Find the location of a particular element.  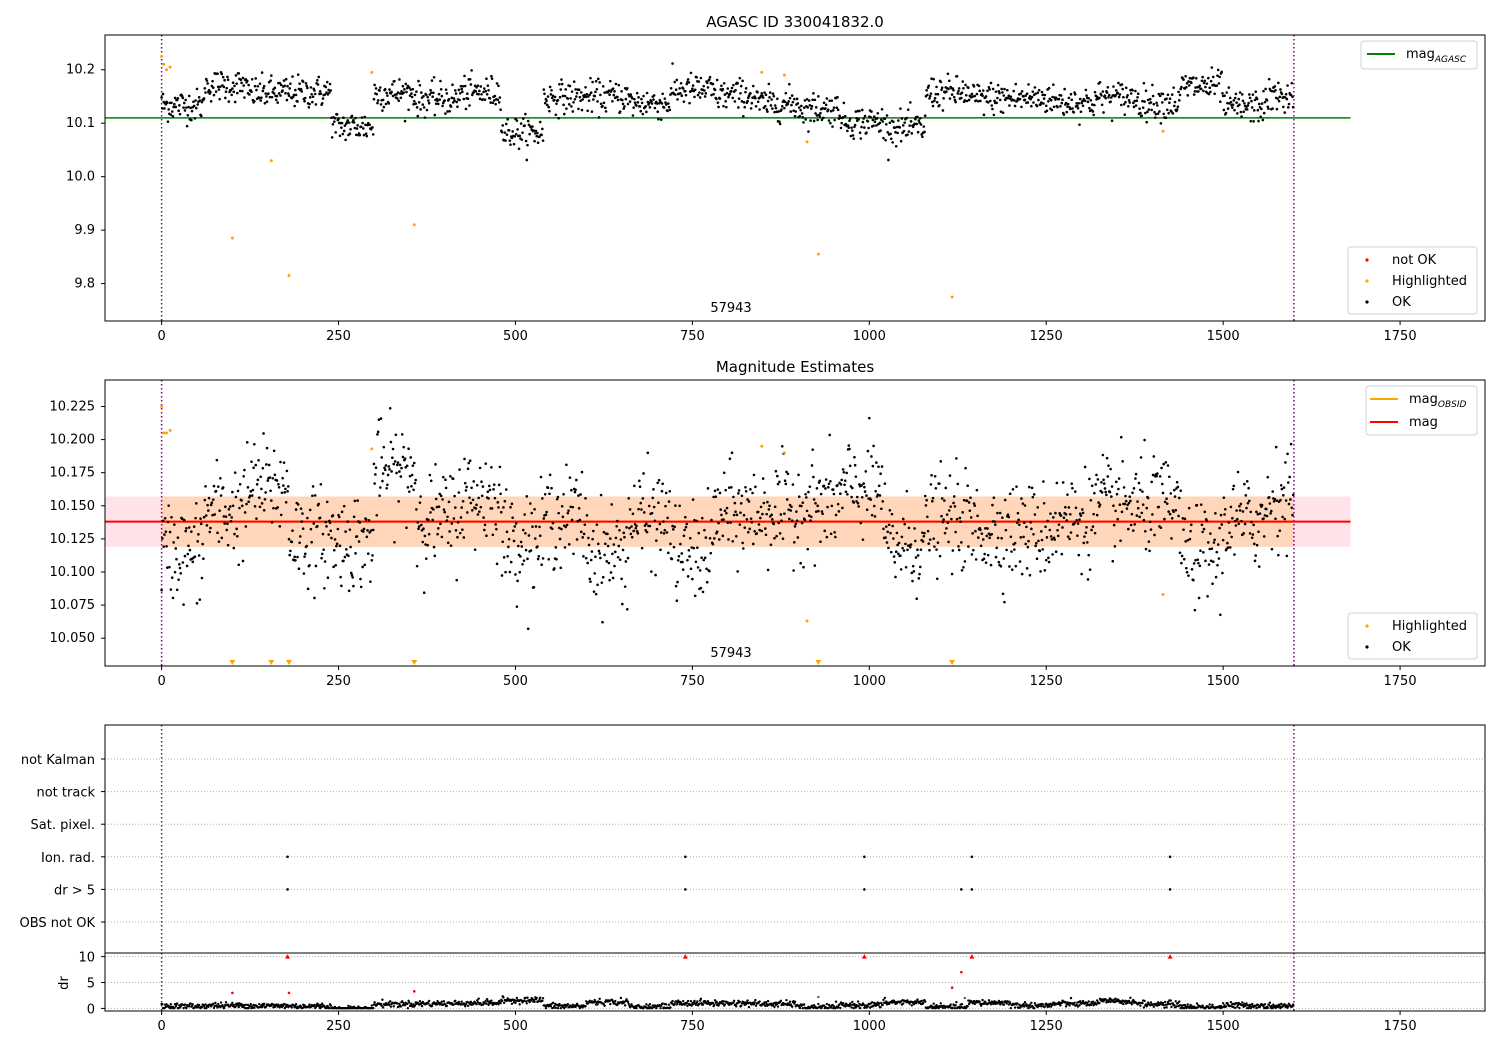

agasc-xtick-label: 1000 is located at coordinates (869, 336).